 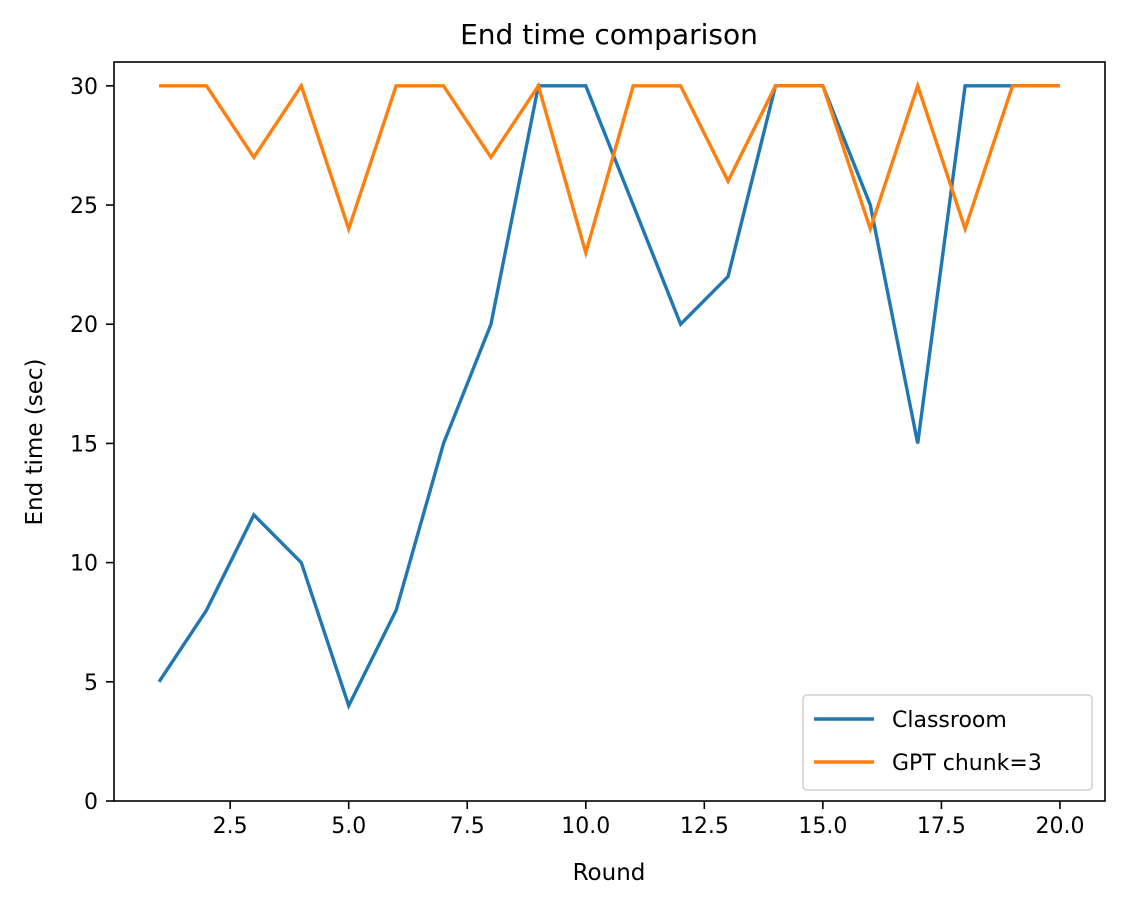 What do you see at coordinates (648, 820) in the screenshot?
I see `x-axis-ticks: 2.5 5.0 7.5 10.0 12.5 15.0 17.5 20.0` at bounding box center [648, 820].